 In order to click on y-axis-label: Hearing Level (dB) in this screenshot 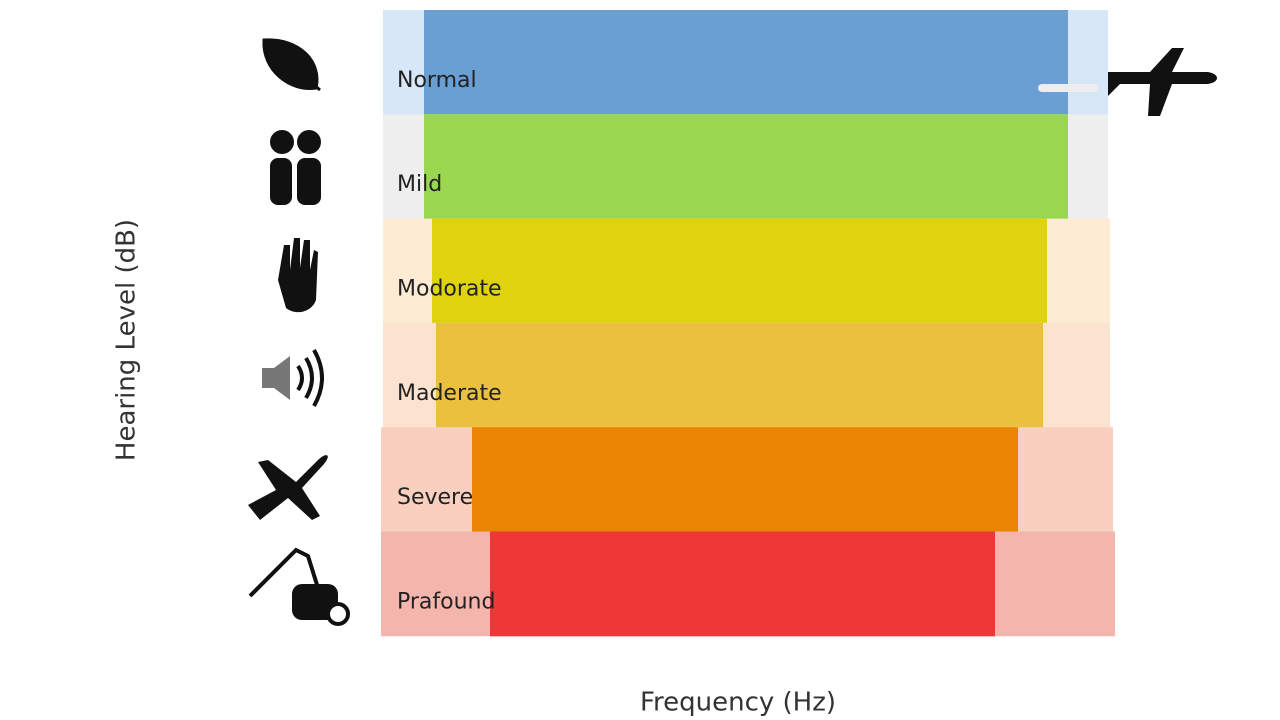, I will do `click(127, 340)`.